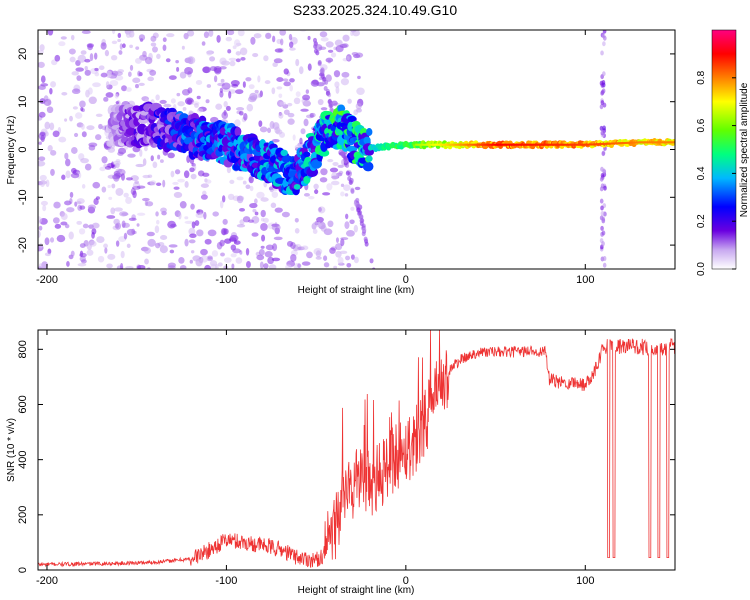  Describe the element at coordinates (226, 581) in the screenshot. I see `snr-x-tick-label: -100` at that location.